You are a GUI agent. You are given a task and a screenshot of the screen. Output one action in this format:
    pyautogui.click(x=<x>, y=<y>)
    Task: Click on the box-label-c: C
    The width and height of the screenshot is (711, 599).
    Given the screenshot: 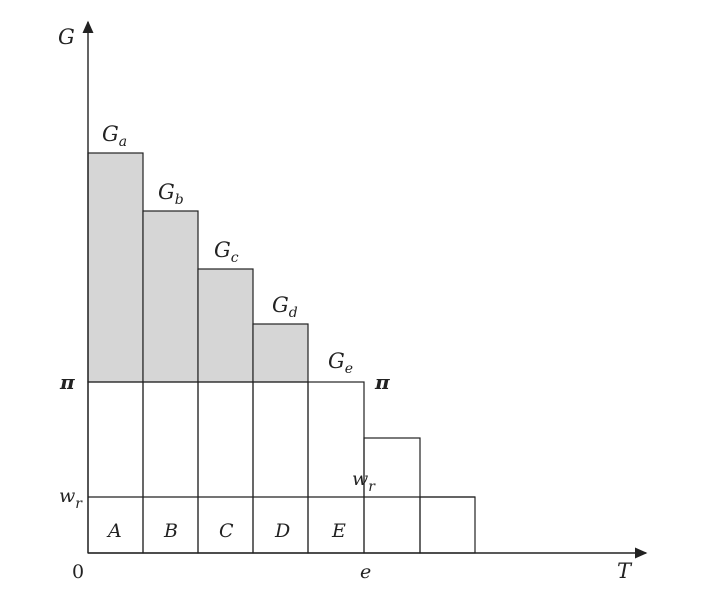 What is the action you would take?
    pyautogui.click(x=226, y=531)
    